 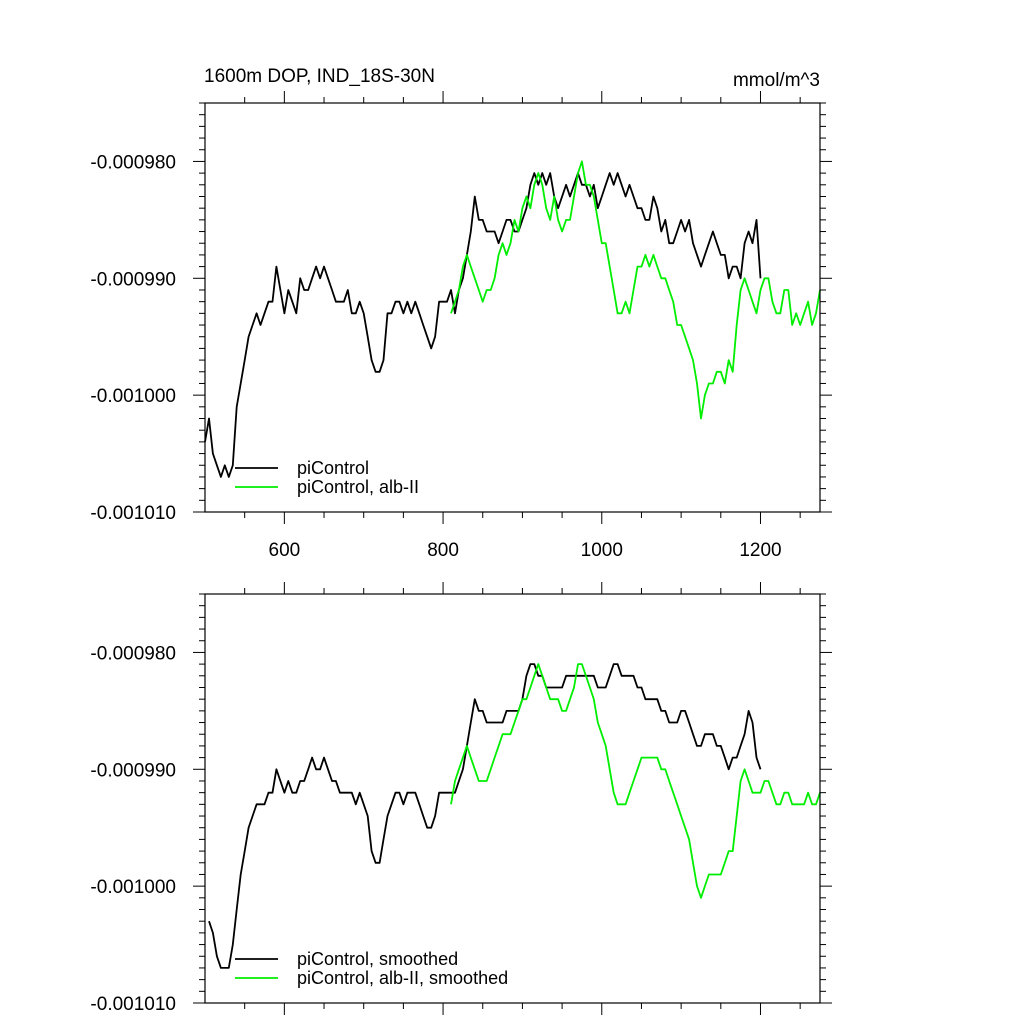 What do you see at coordinates (133, 1004) in the screenshot?
I see `bottom-y-tick-label: -0.001010` at bounding box center [133, 1004].